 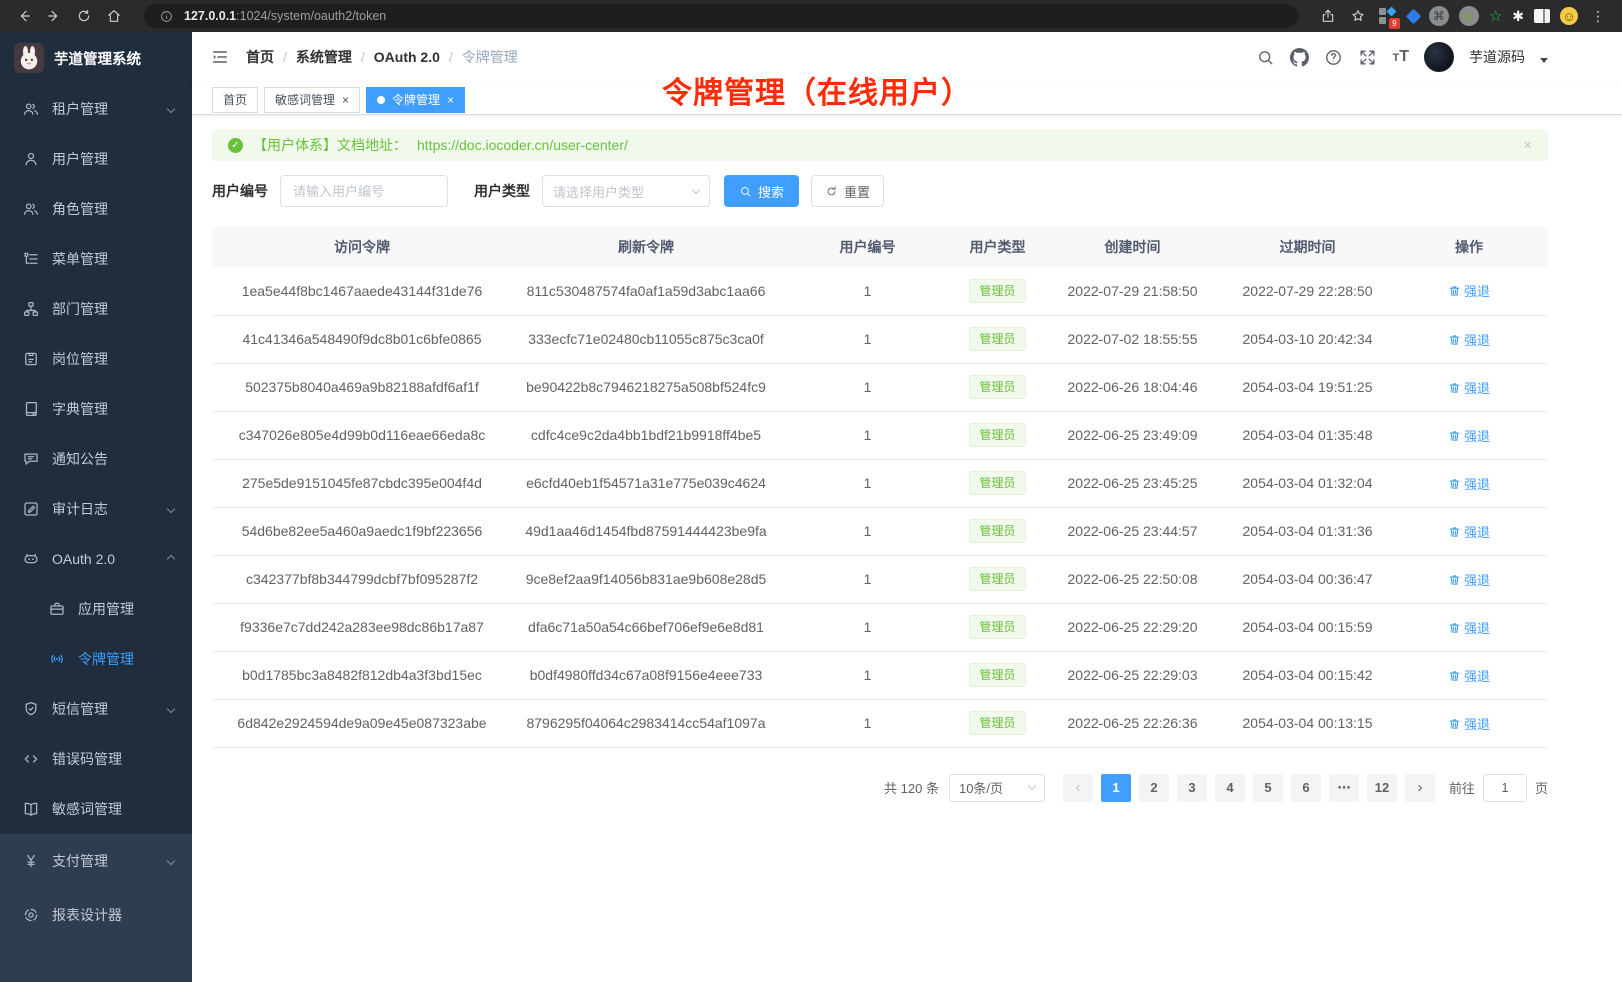 I want to click on user-type-select: 请选择用户类型, so click(x=626, y=191).